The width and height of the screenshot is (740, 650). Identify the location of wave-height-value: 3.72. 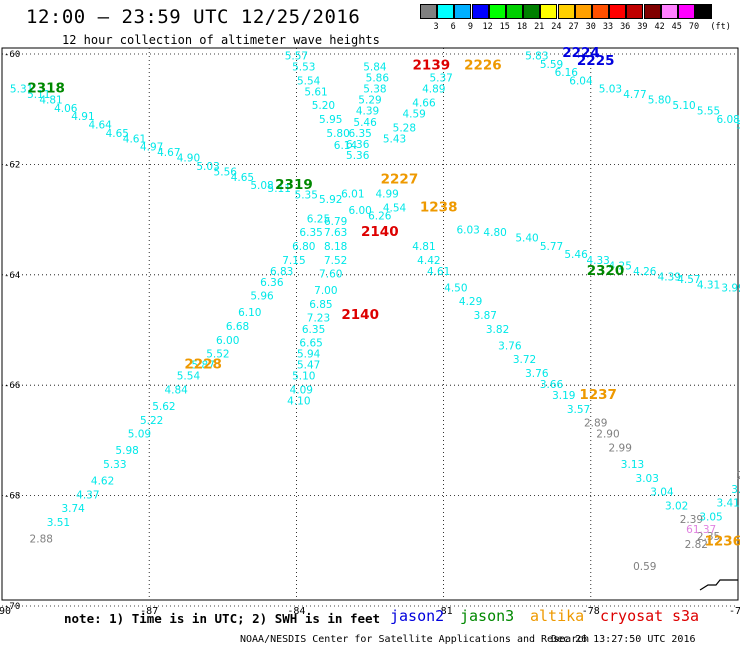
(524, 360).